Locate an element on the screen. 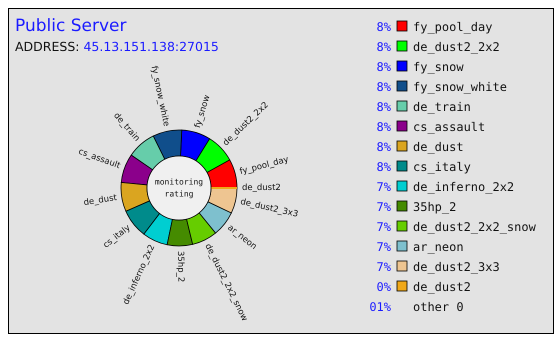 This screenshot has width=560, height=340. legend-label: ar_neon is located at coordinates (438, 247).